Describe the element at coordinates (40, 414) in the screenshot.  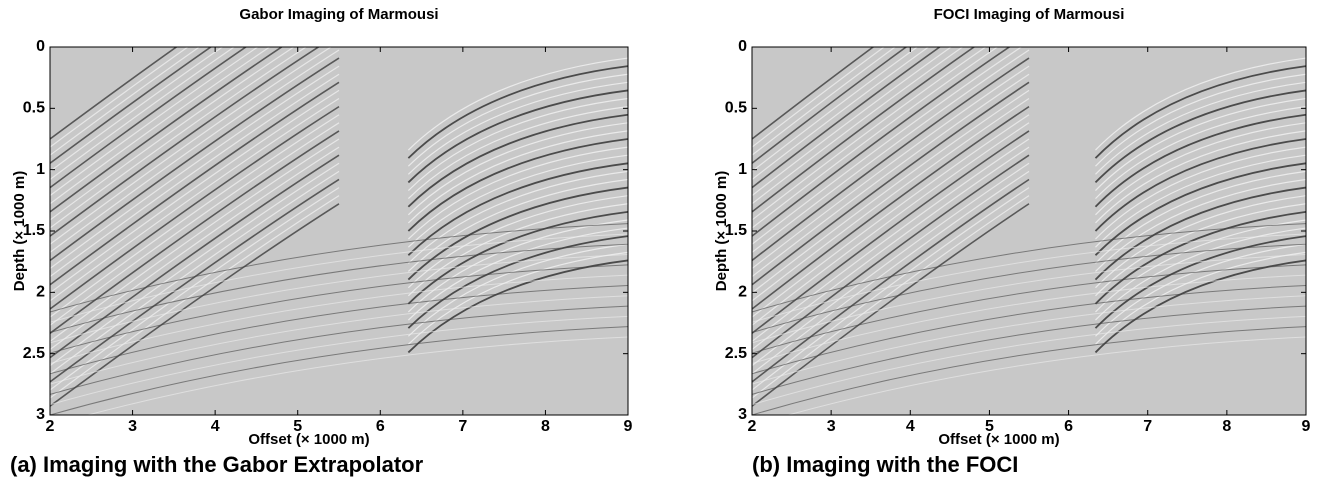
I see `y-tick-label: 3` at that location.